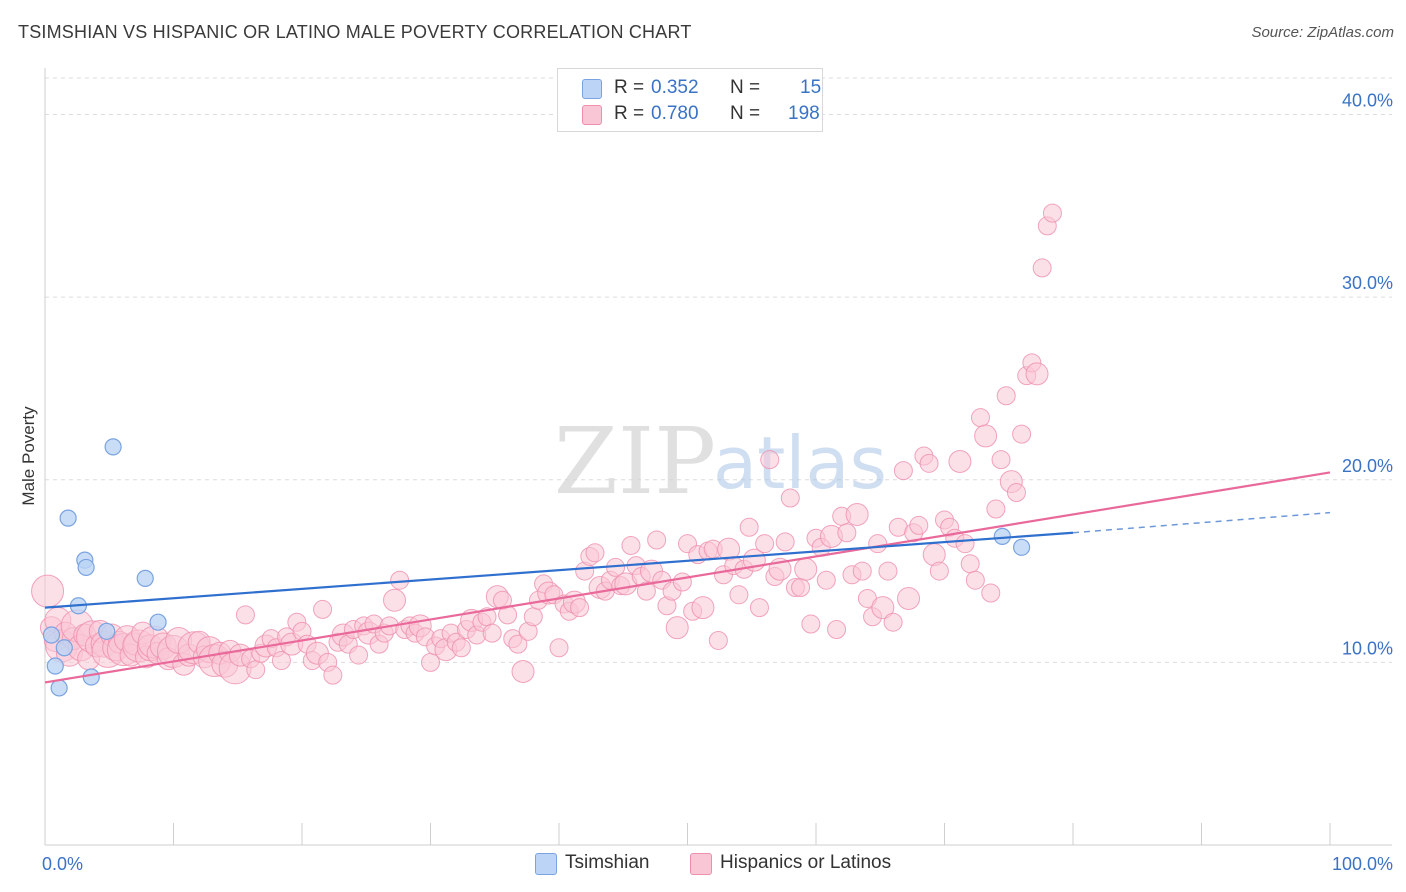 Image resolution: width=1406 pixels, height=892 pixels. I want to click on x-tick-label: 0.0%, so click(62, 864).